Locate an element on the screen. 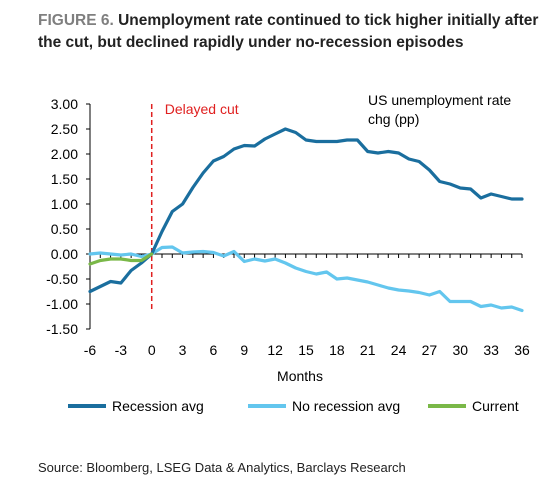 The width and height of the screenshot is (549, 488). x-tick-label: 27 is located at coordinates (430, 350).